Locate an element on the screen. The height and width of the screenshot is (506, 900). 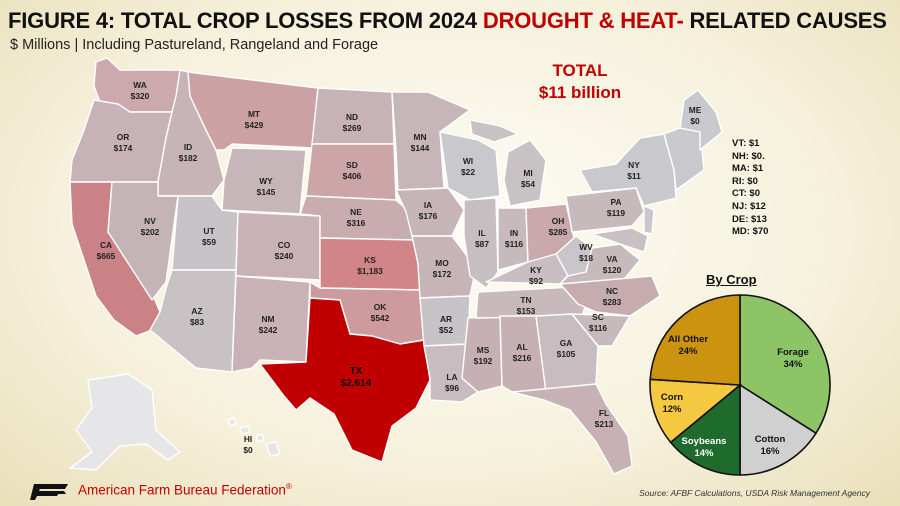
label-OK: OK $542 is located at coordinates (380, 312).